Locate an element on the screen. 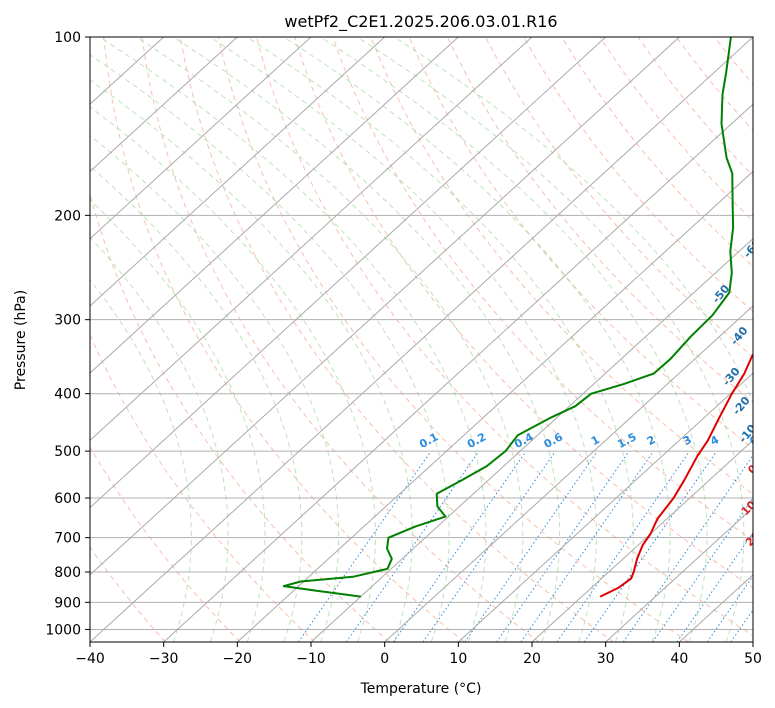 Image resolution: width=775 pixels, height=708 pixels. x-tick-label: 40 is located at coordinates (679, 659).